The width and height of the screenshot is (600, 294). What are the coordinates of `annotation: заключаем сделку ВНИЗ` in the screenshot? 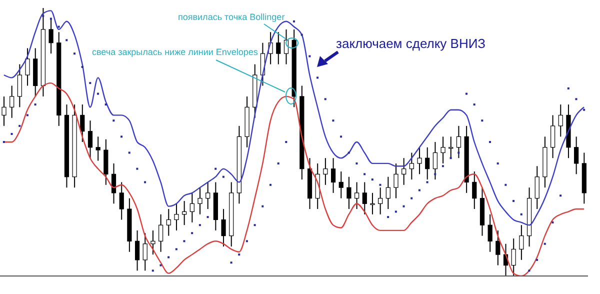 It's located at (411, 43).